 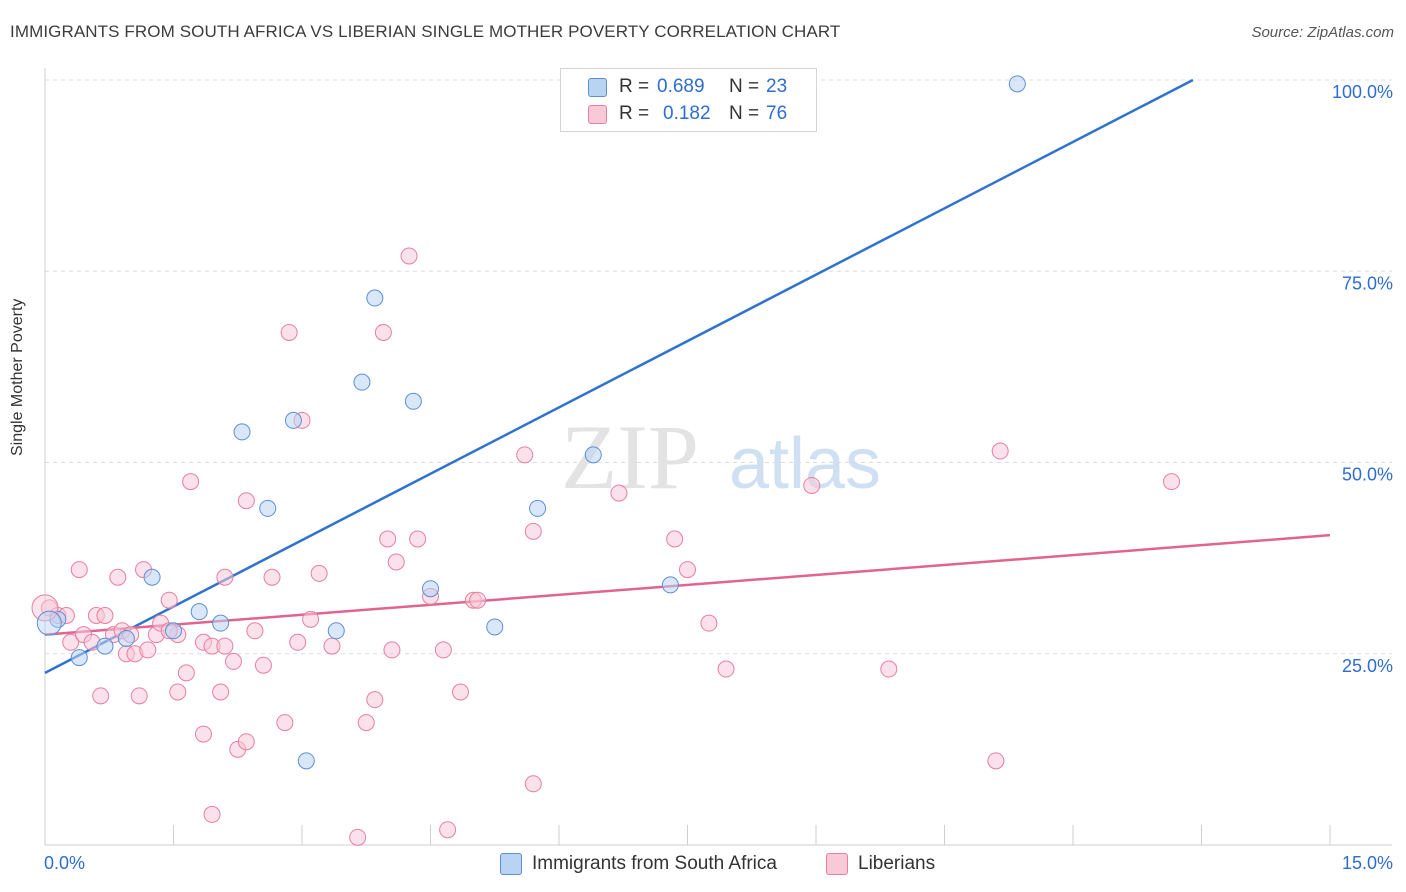 I want to click on bottom-legend-liberians: Liberians, so click(x=880, y=864).